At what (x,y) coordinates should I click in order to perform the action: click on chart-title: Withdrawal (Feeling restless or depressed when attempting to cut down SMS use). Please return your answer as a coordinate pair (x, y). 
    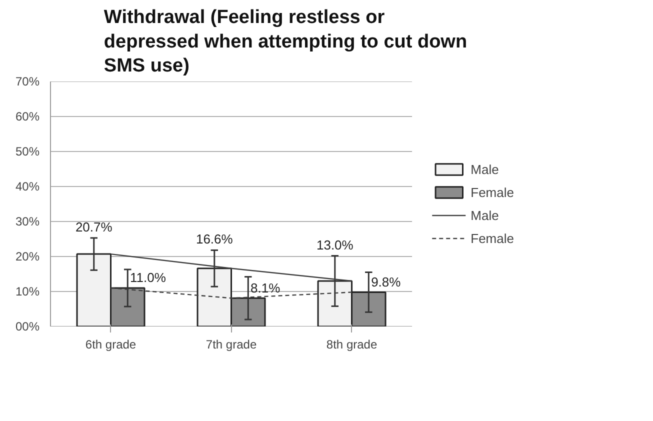
    Looking at the image, I should click on (286, 41).